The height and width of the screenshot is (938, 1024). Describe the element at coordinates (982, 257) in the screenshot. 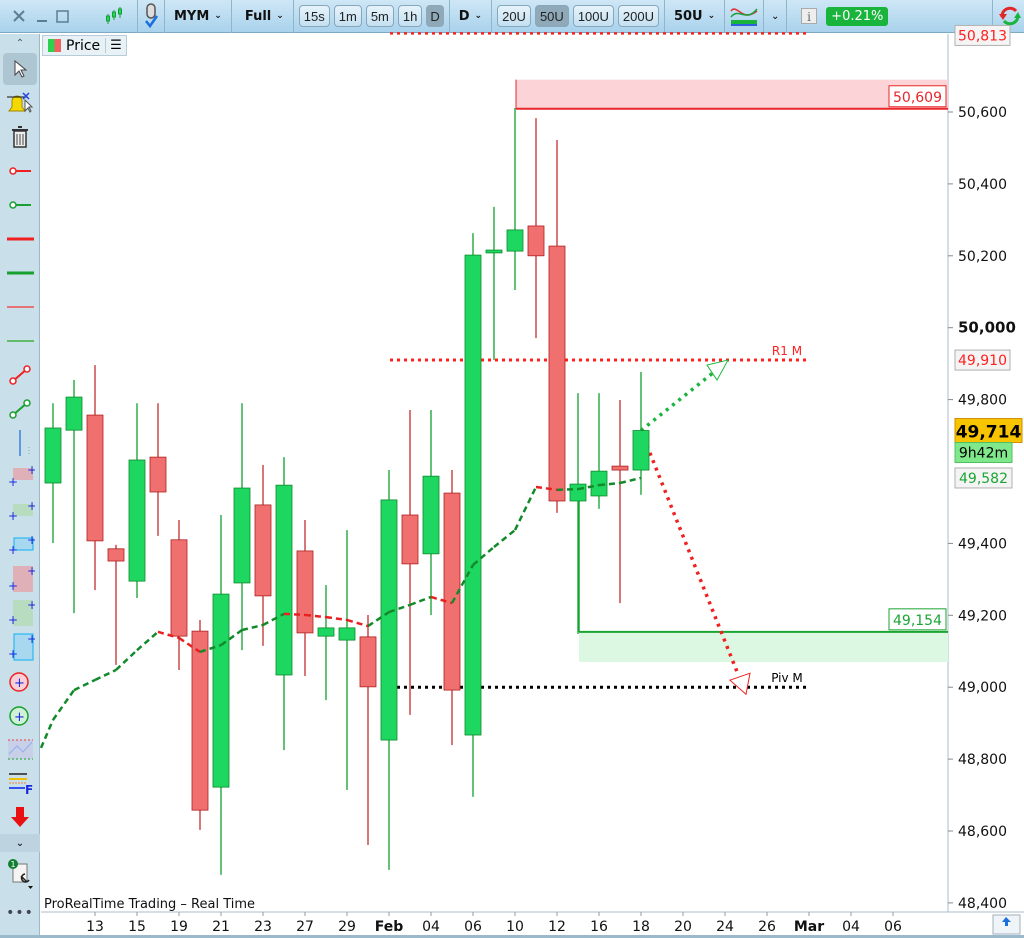

I see `price-tick-label: 50,200` at that location.